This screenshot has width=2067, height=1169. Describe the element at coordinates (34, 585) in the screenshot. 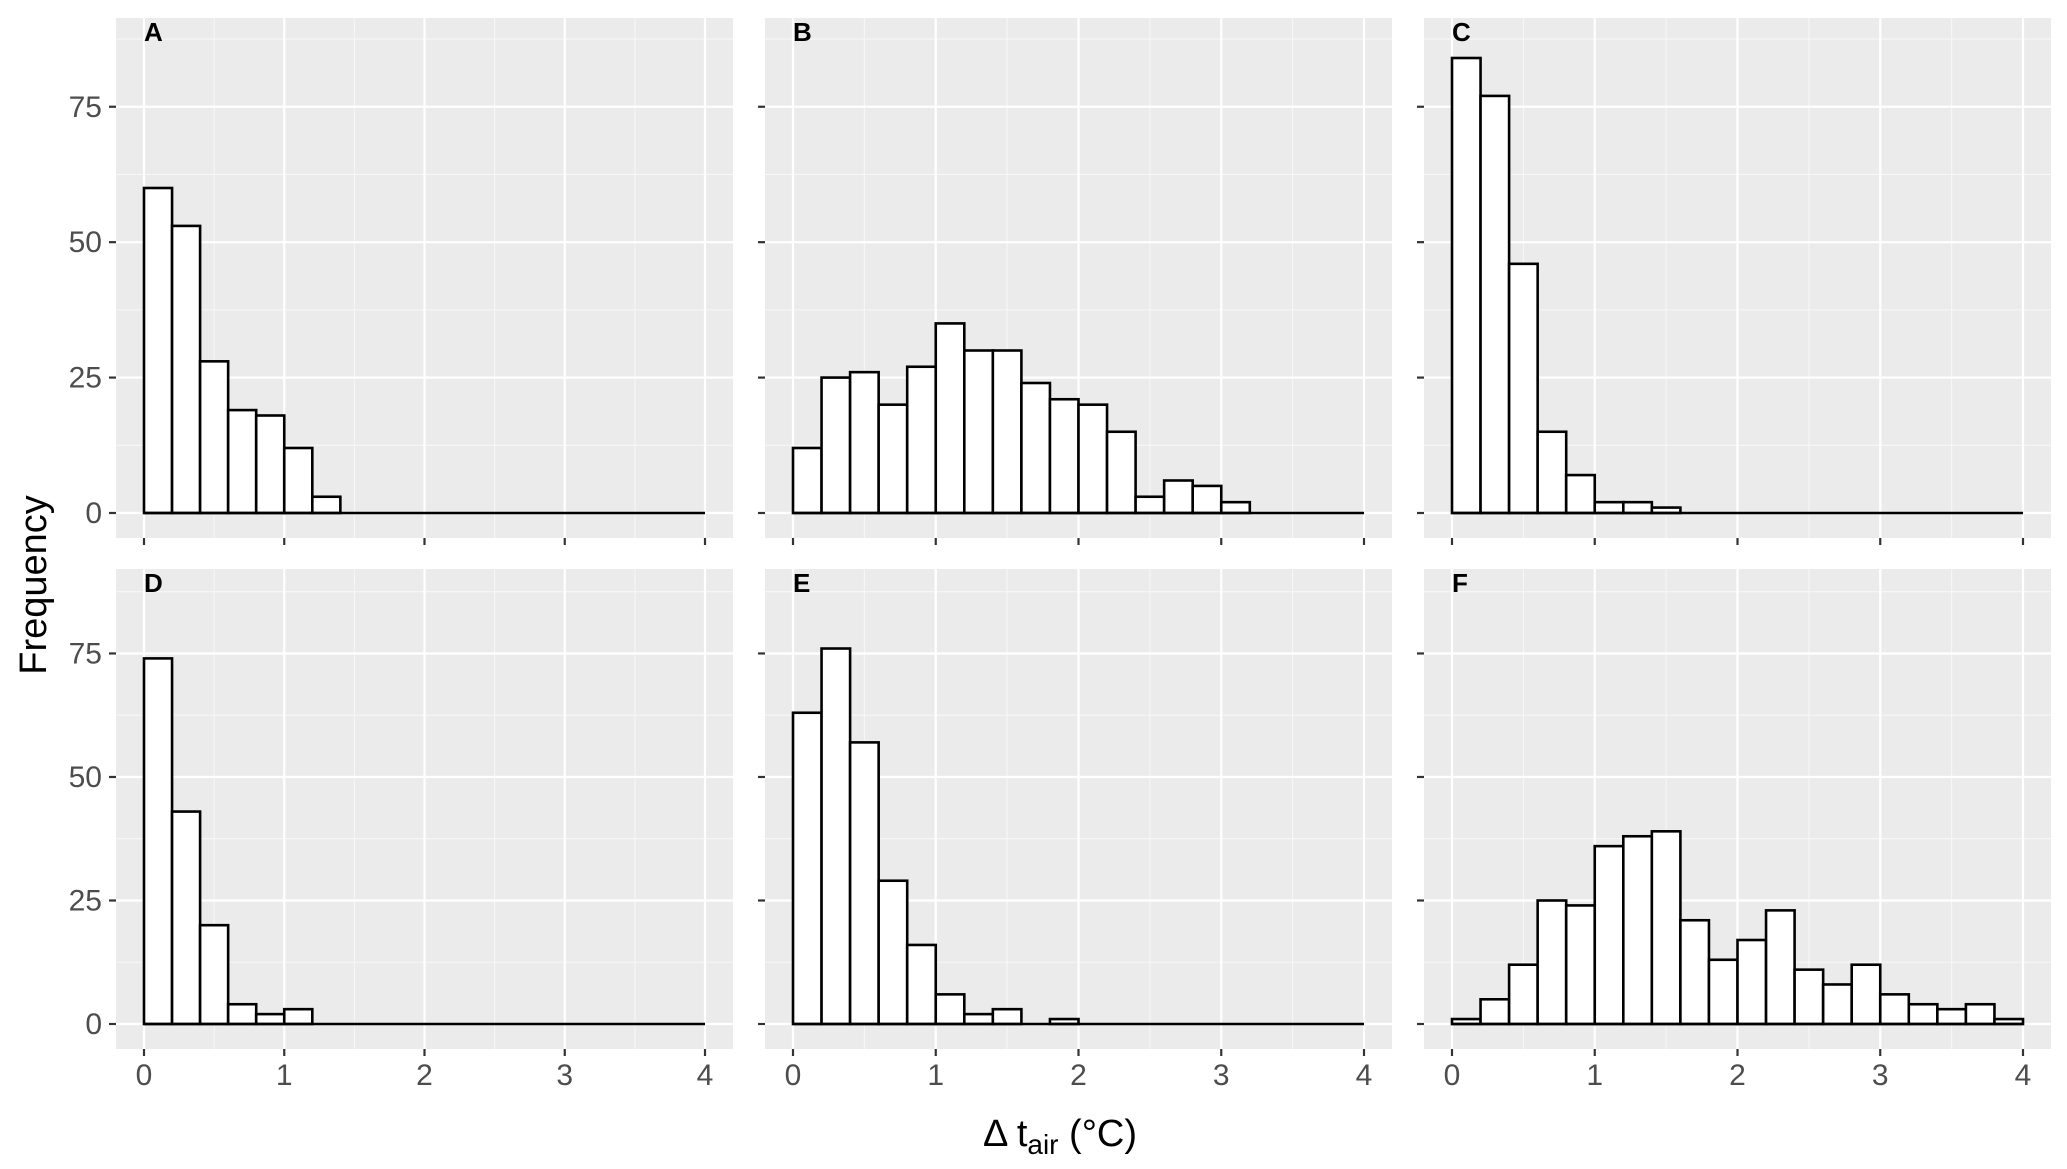

I see `y-axis-title: Frequency` at that location.